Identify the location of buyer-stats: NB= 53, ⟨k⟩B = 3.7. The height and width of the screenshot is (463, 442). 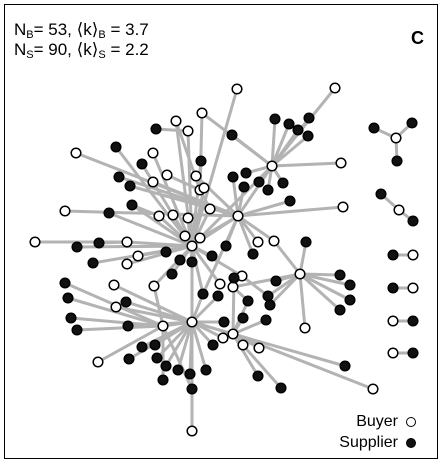
(81, 30).